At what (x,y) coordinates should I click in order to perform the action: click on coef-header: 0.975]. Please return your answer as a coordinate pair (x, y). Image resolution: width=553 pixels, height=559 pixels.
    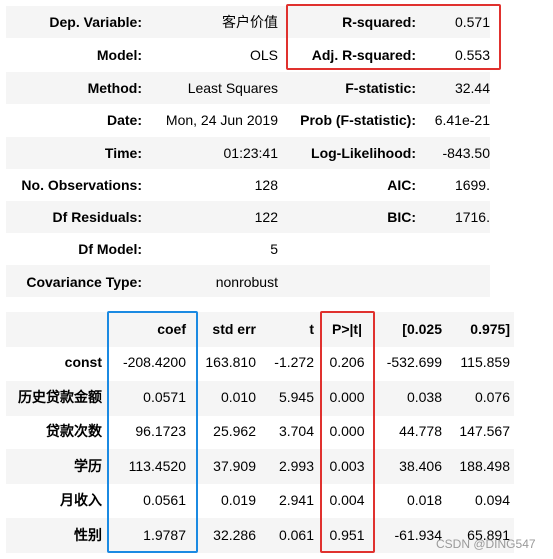
    Looking at the image, I should click on (490, 329).